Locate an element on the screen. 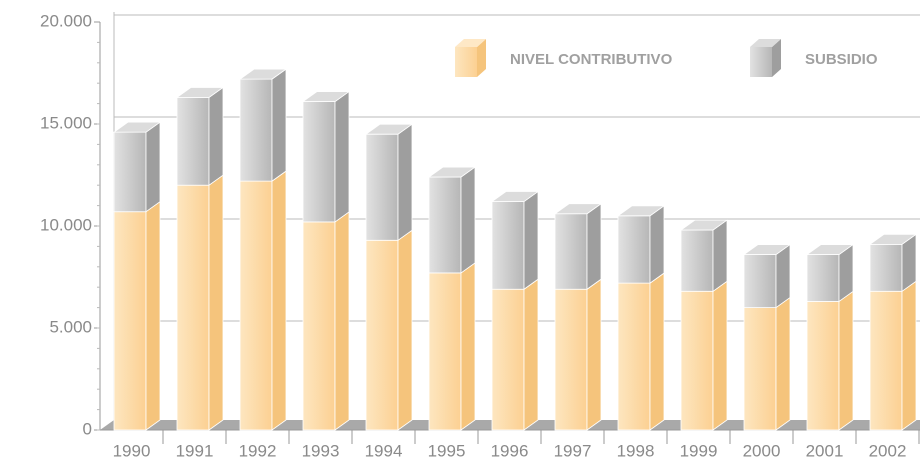  x-tick-label: 2000 is located at coordinates (762, 450).